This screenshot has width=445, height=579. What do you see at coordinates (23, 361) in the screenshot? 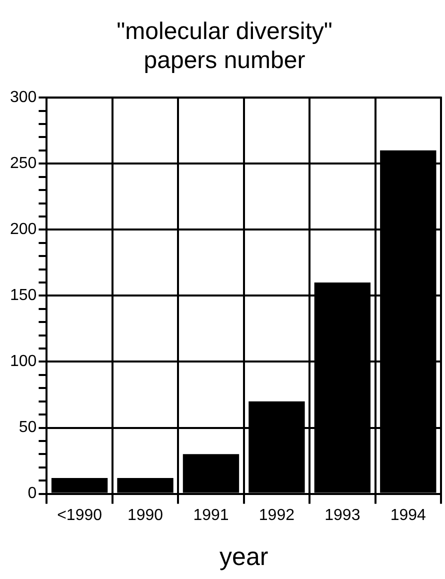
I see `y-tick-label: 100` at bounding box center [23, 361].